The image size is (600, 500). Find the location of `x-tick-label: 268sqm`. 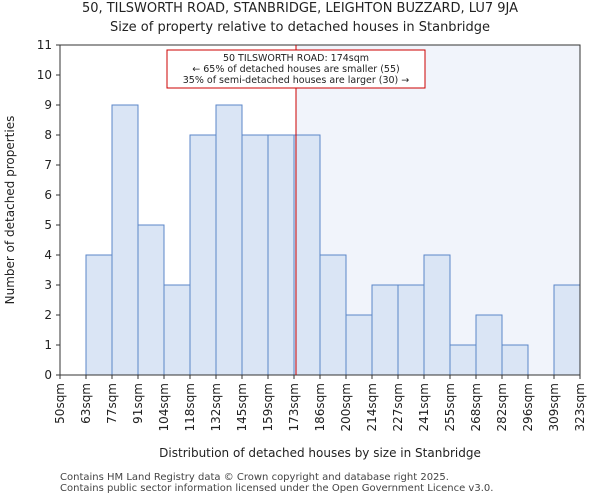

x-tick-label: 268sqm is located at coordinates (476, 407).